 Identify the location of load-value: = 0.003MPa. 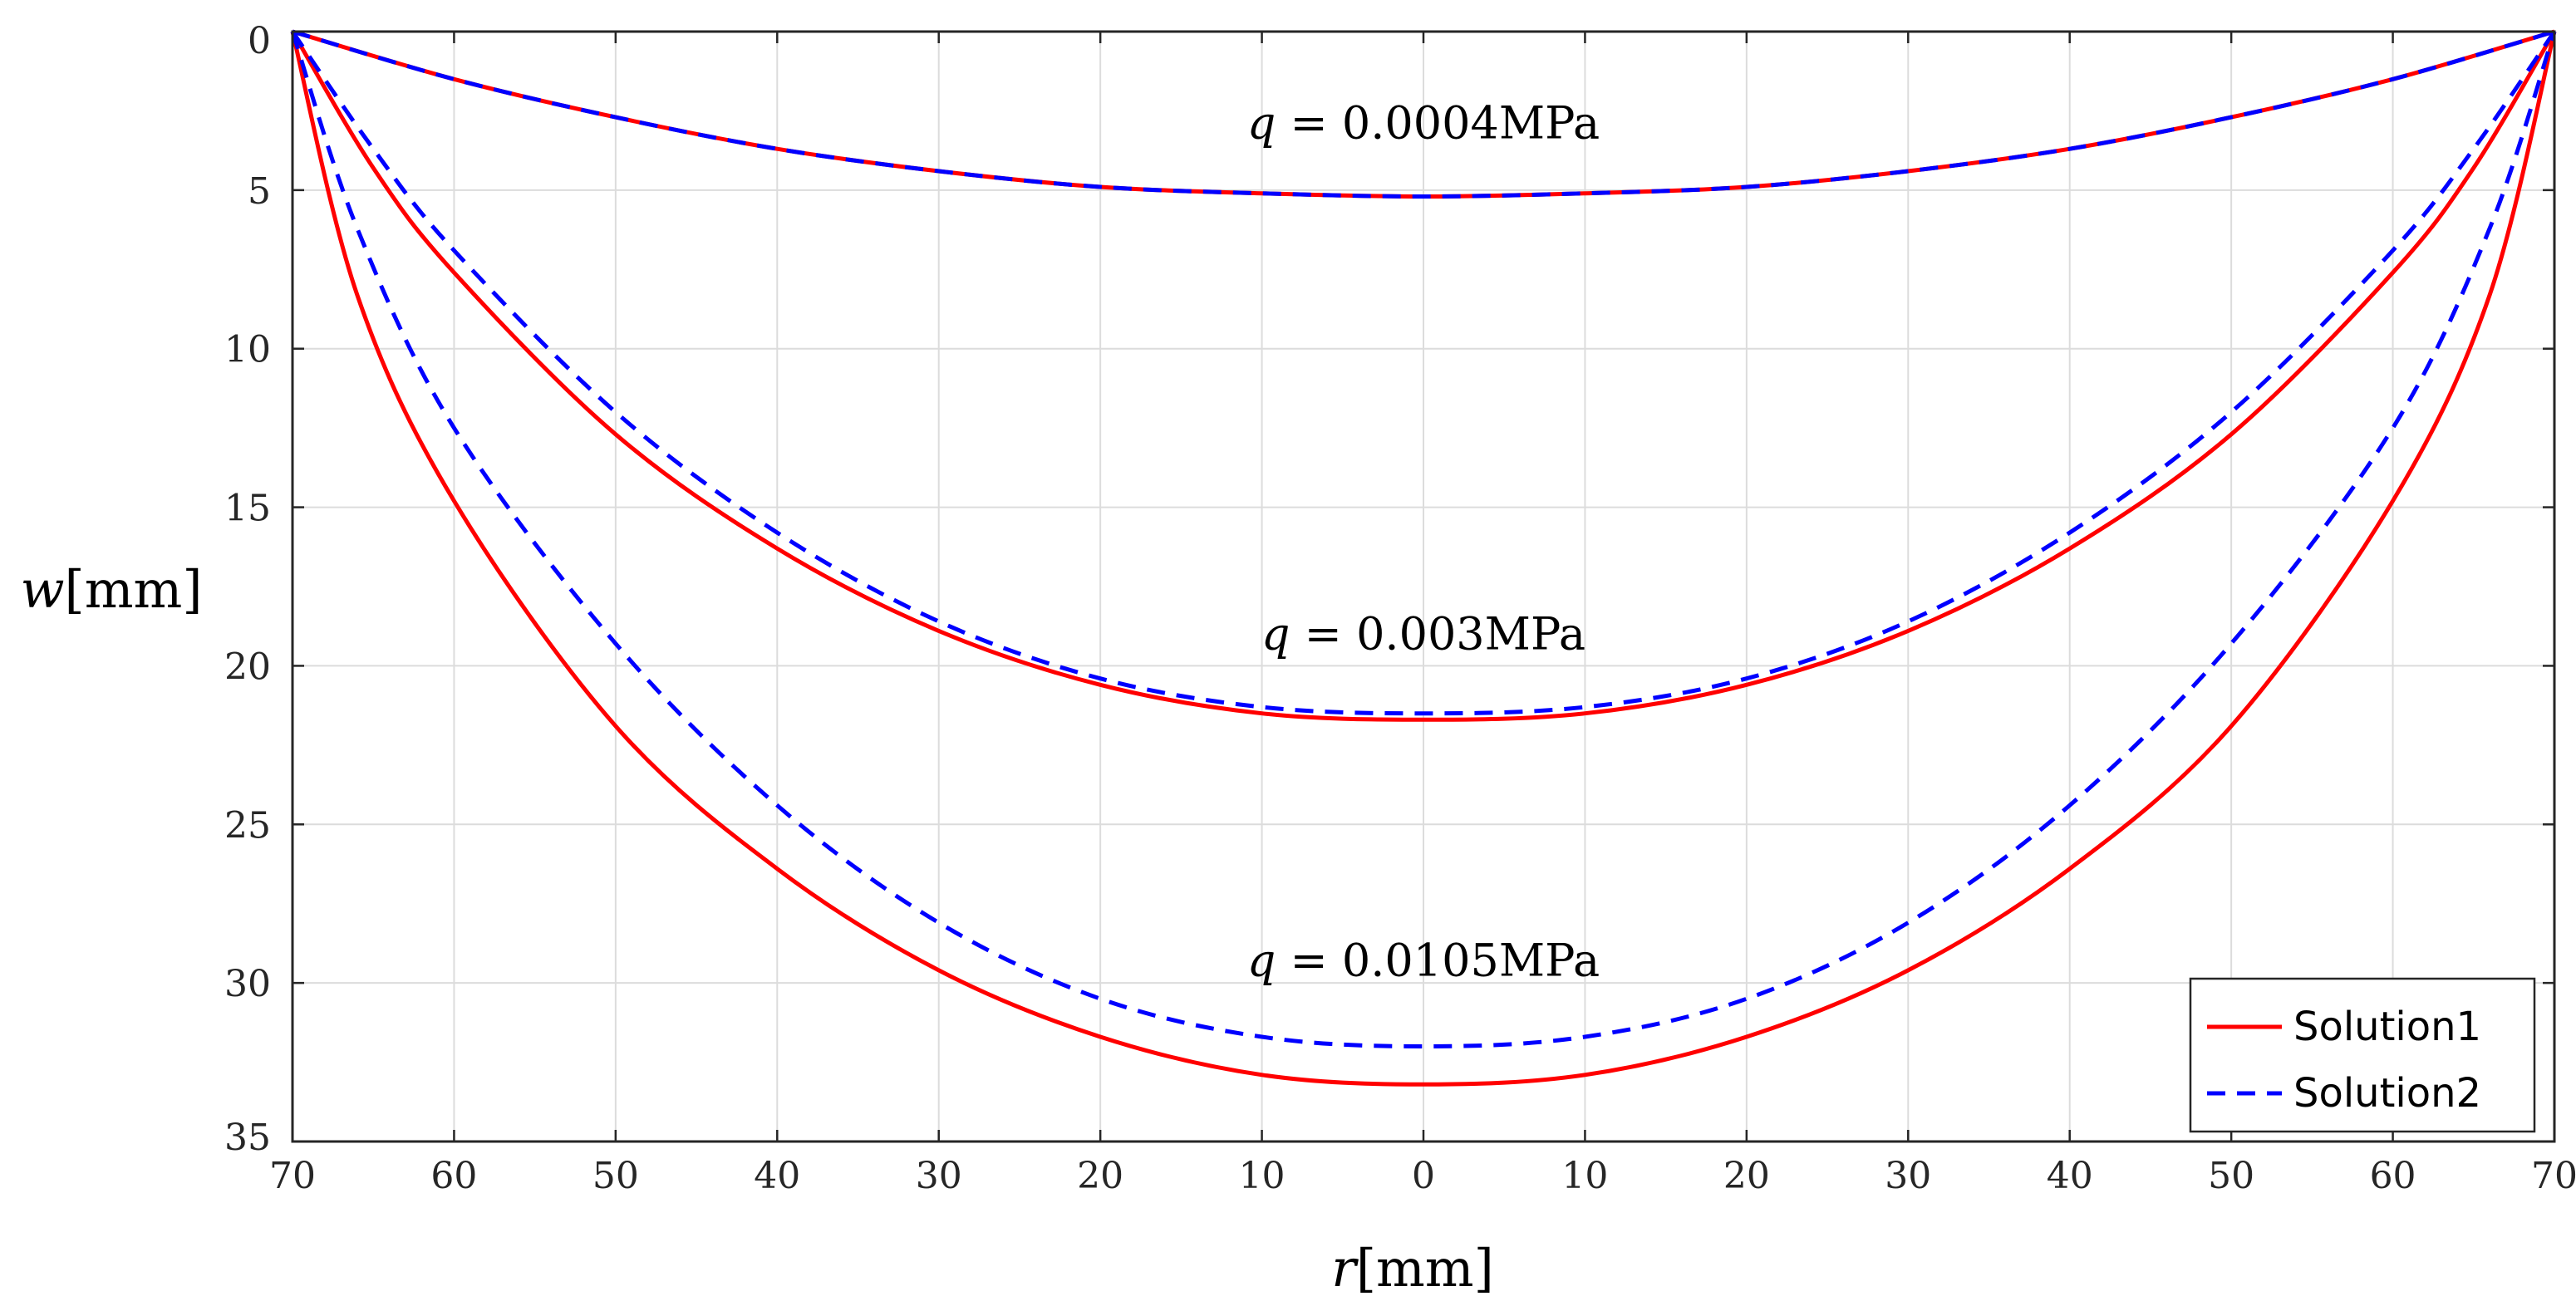
(1438, 633).